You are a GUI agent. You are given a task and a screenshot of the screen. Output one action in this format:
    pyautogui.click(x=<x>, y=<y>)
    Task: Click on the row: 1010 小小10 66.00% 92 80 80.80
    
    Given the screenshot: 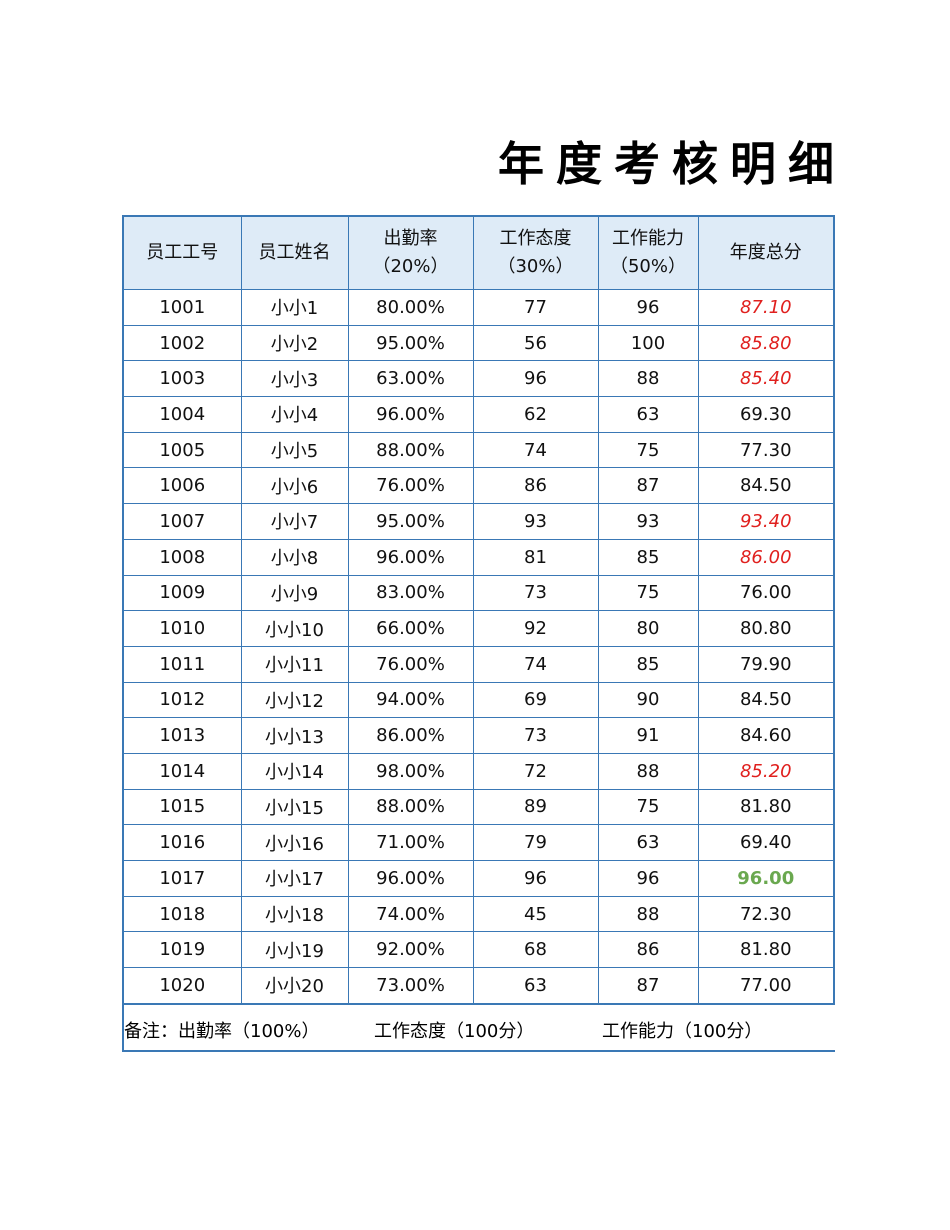 What is the action you would take?
    pyautogui.click(x=478, y=628)
    